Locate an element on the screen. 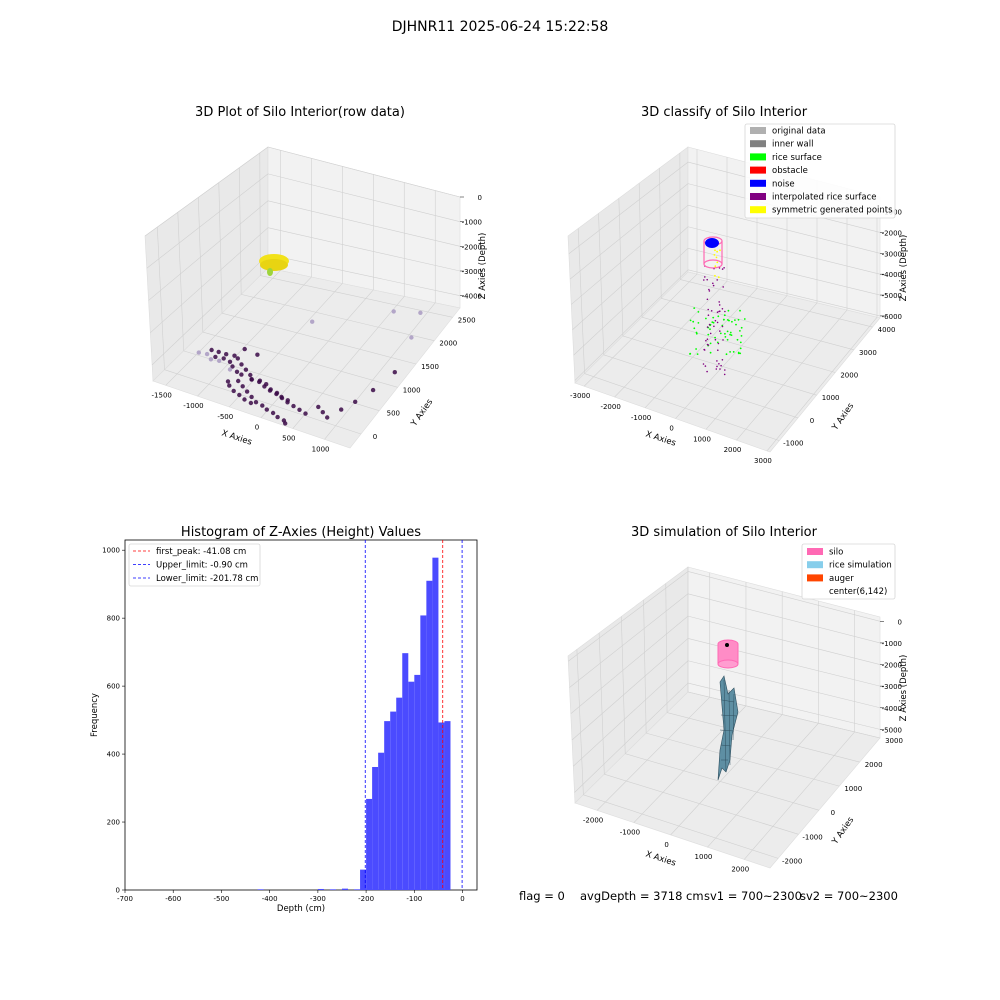  panel4-center-marker is located at coordinates (727, 645).